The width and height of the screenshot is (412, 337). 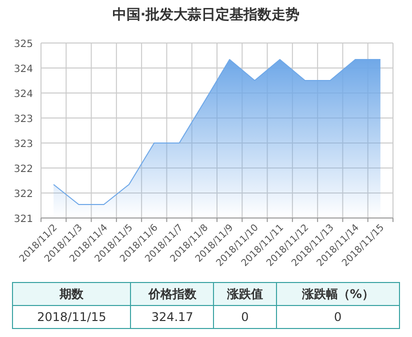 What do you see at coordinates (206, 14) in the screenshot?
I see `chart-title: 中国·批发大蒜日定基指数走势` at bounding box center [206, 14].